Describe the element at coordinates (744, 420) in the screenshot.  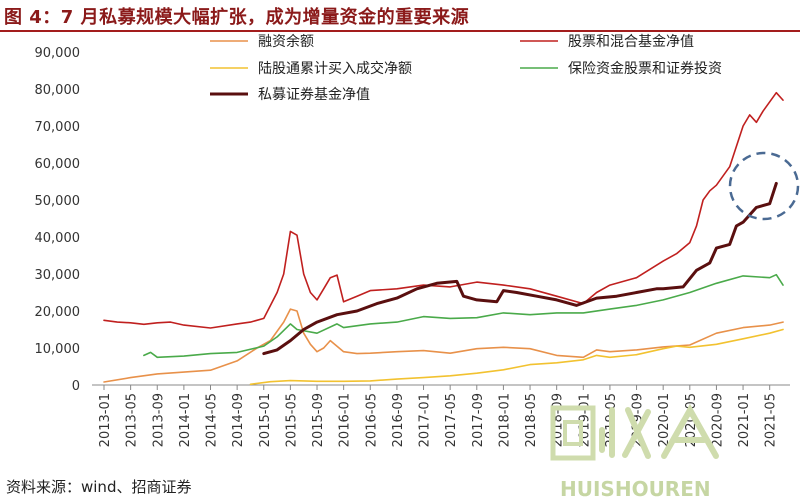
I see `x-tick-label: 2021-01` at that location.